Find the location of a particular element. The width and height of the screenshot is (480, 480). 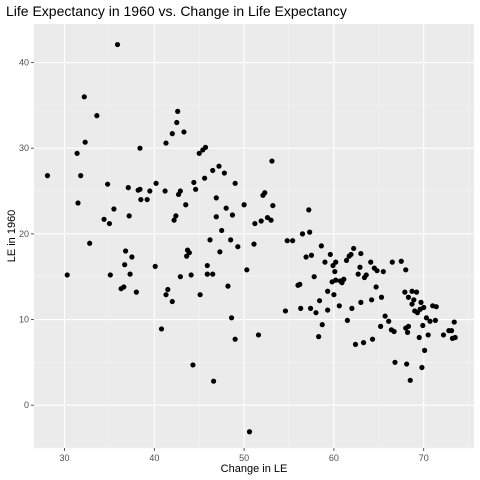

x-tick-label: 30 is located at coordinates (65, 458).